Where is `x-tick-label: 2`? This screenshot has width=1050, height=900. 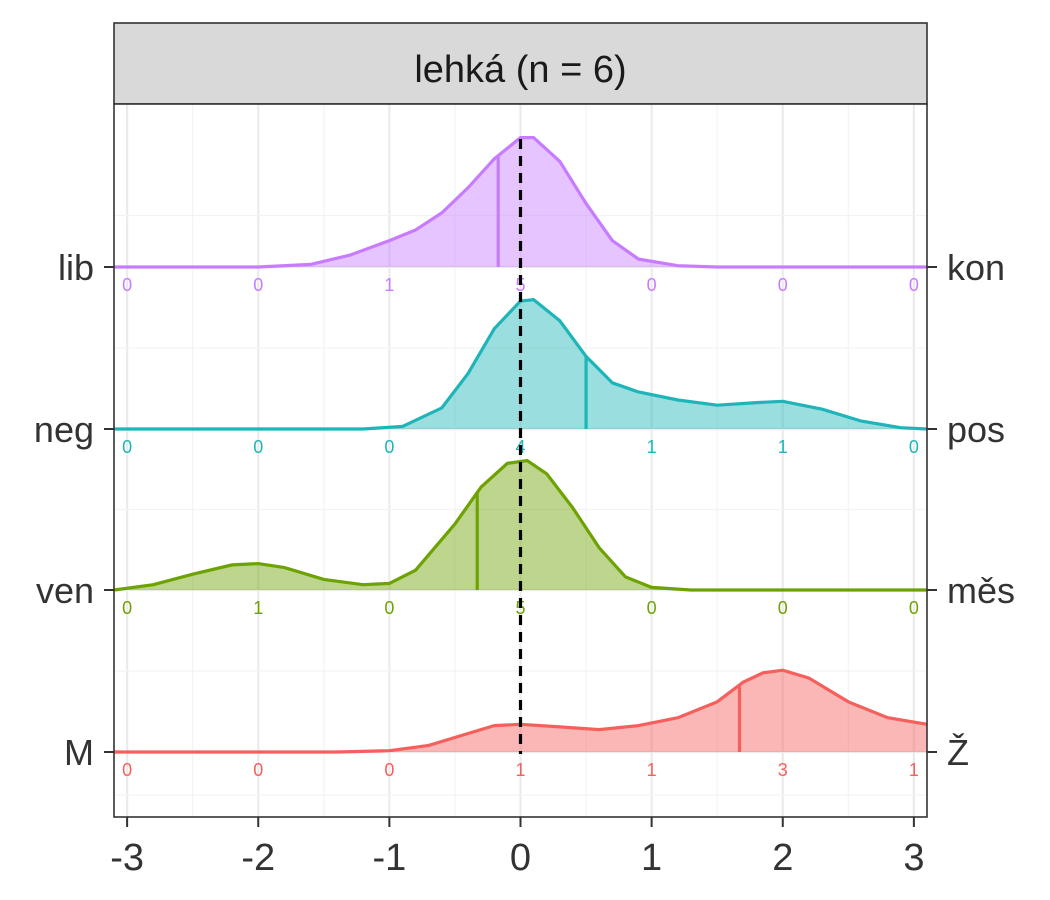 x-tick-label: 2 is located at coordinates (782, 858).